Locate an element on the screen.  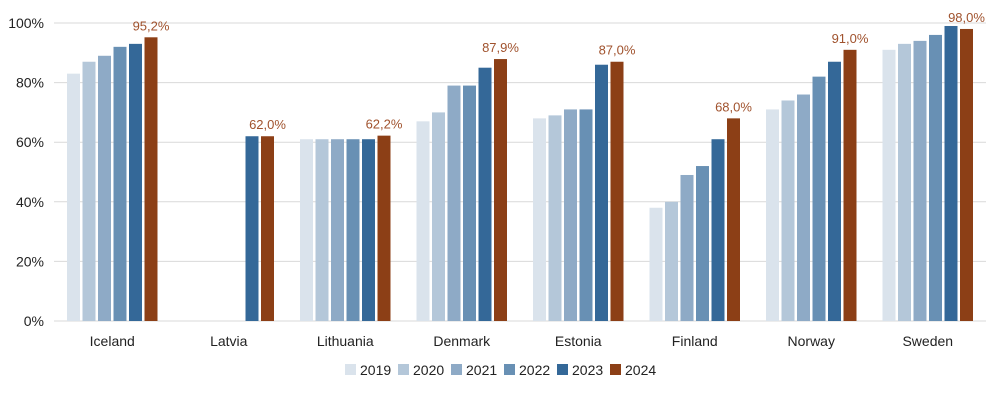
y-tick-label: 100% is located at coordinates (26, 23).